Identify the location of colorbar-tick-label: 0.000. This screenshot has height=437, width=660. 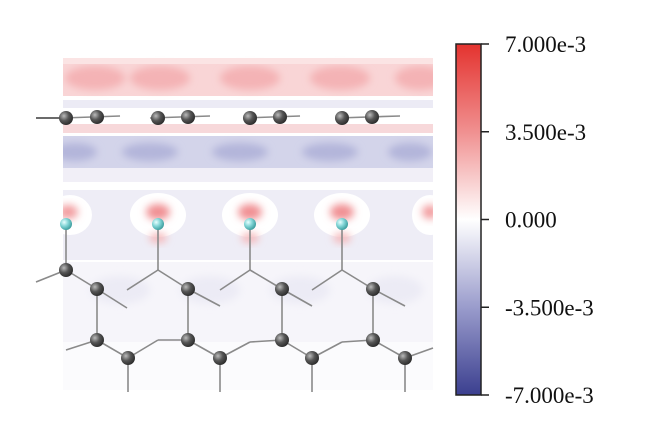
(531, 220).